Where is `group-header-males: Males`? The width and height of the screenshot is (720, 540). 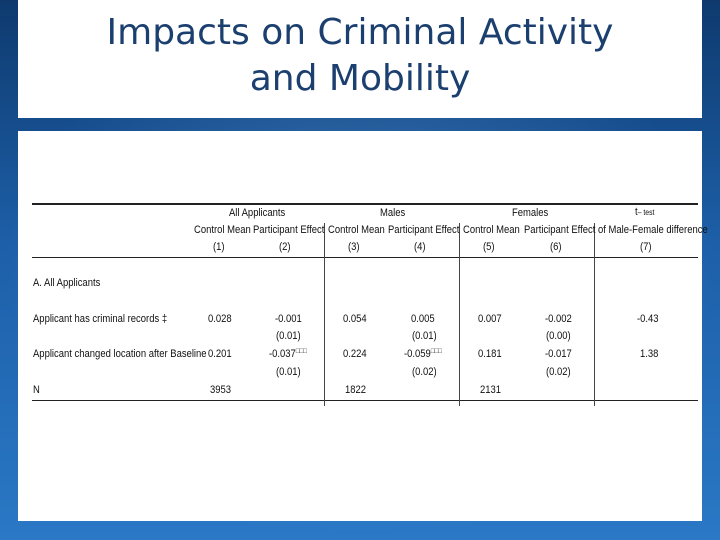 group-header-males: Males is located at coordinates (393, 213).